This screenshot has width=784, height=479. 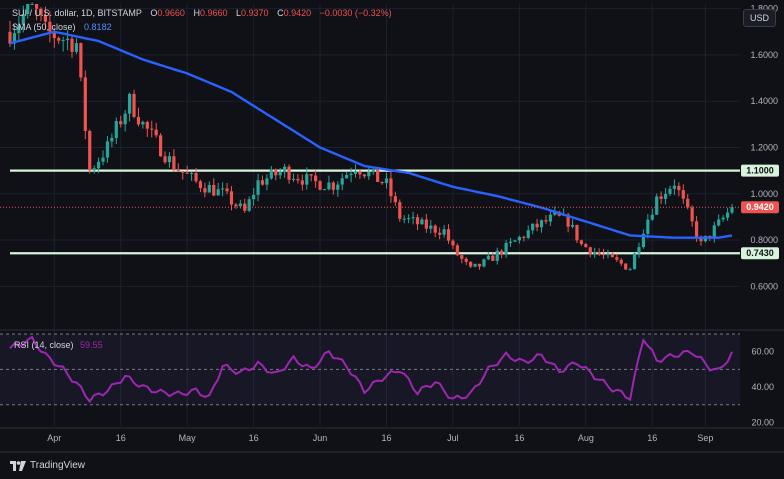 I want to click on rsi-tick-label: 40.00, so click(x=762, y=387).